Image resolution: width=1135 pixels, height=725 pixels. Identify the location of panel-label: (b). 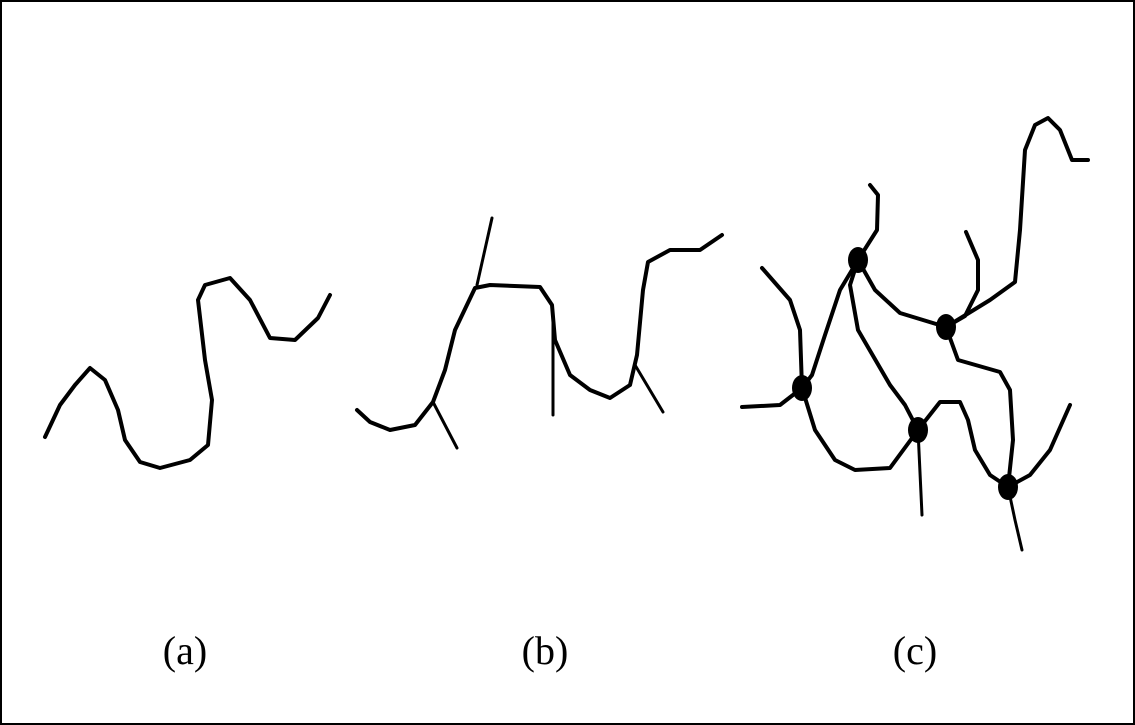
(545, 650).